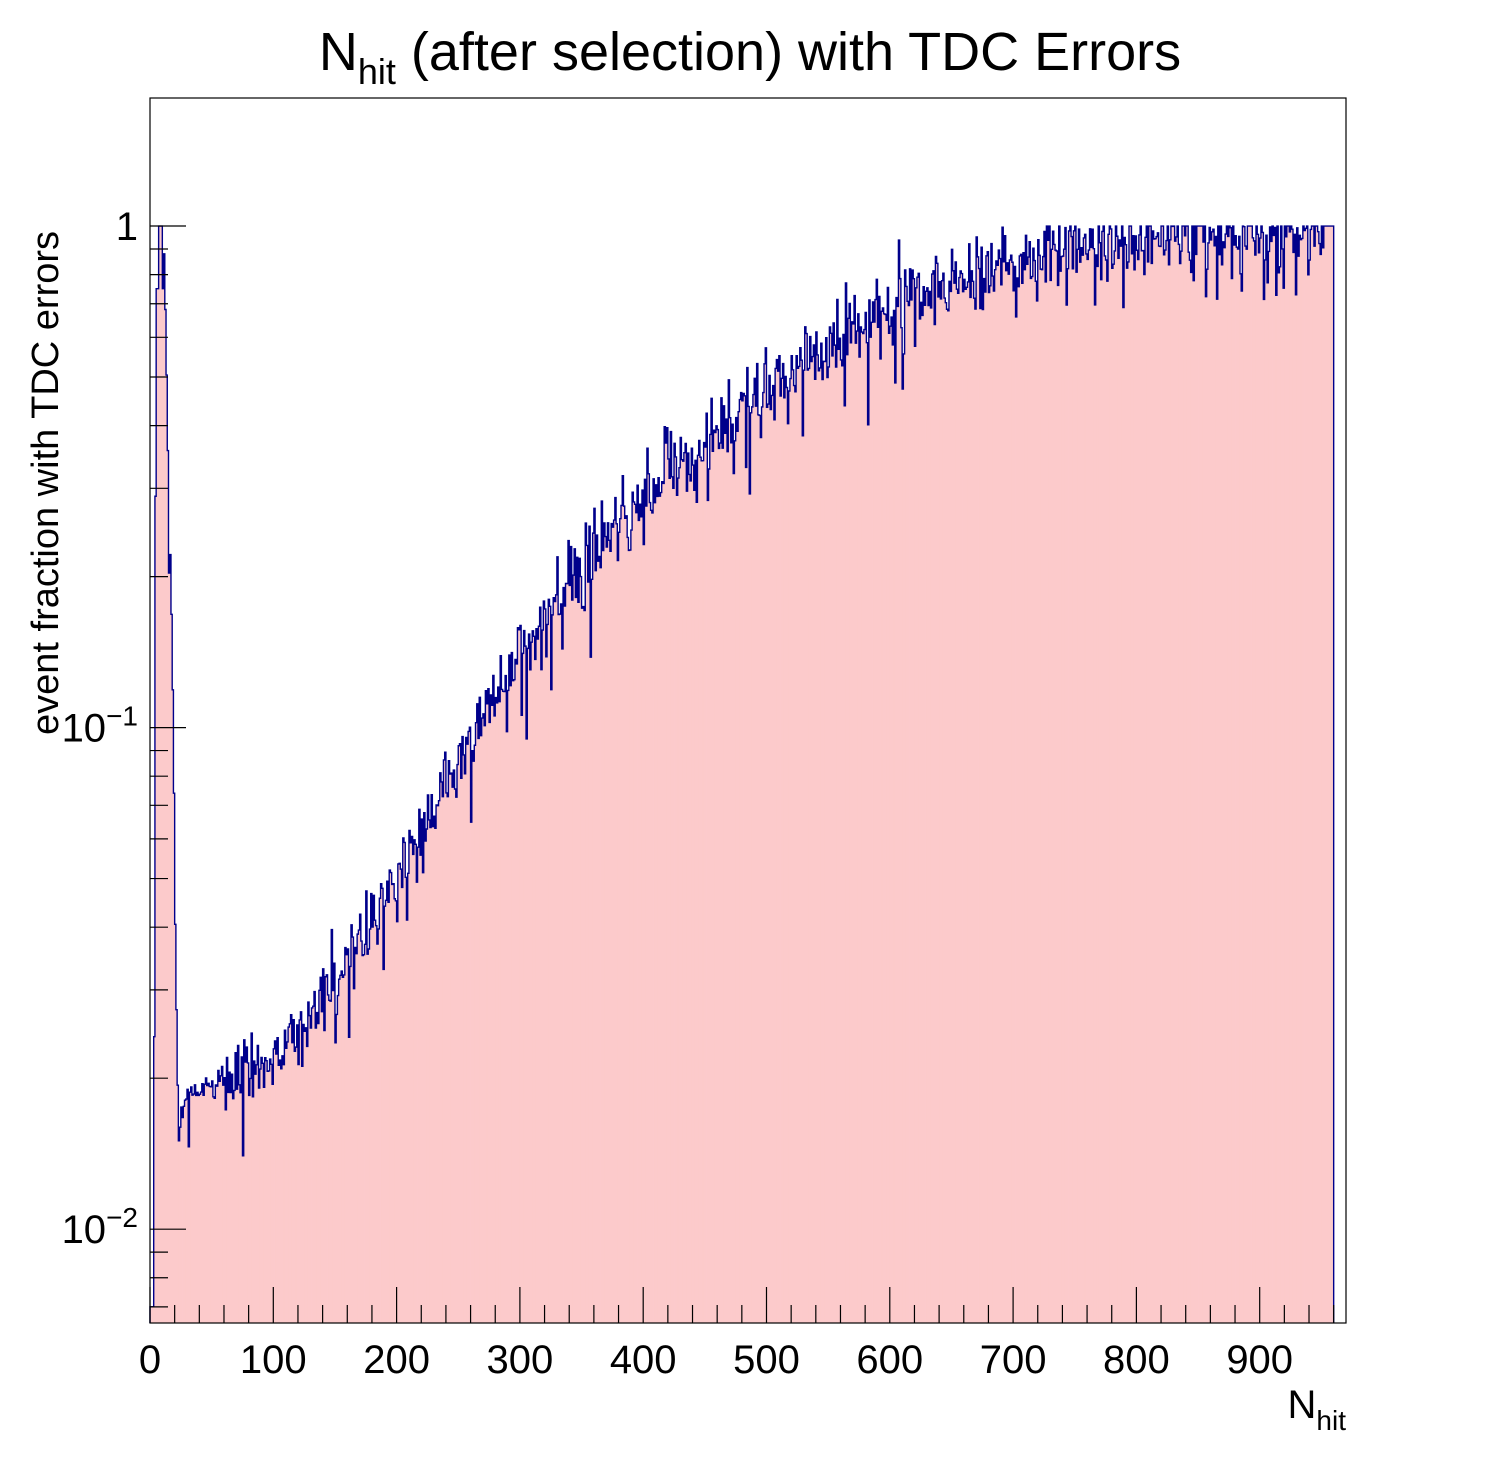 This screenshot has height=1472, width=1496. Describe the element at coordinates (127, 227) in the screenshot. I see `y-tick-label: 1` at that location.